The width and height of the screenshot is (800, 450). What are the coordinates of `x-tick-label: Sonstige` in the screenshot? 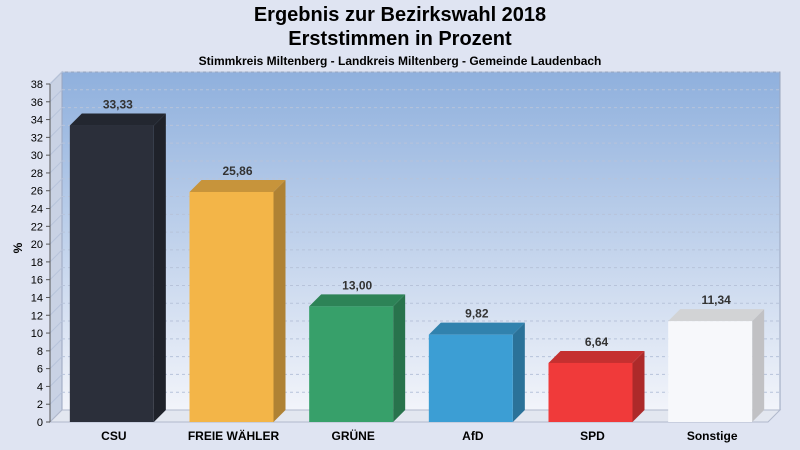 It's located at (712, 436).